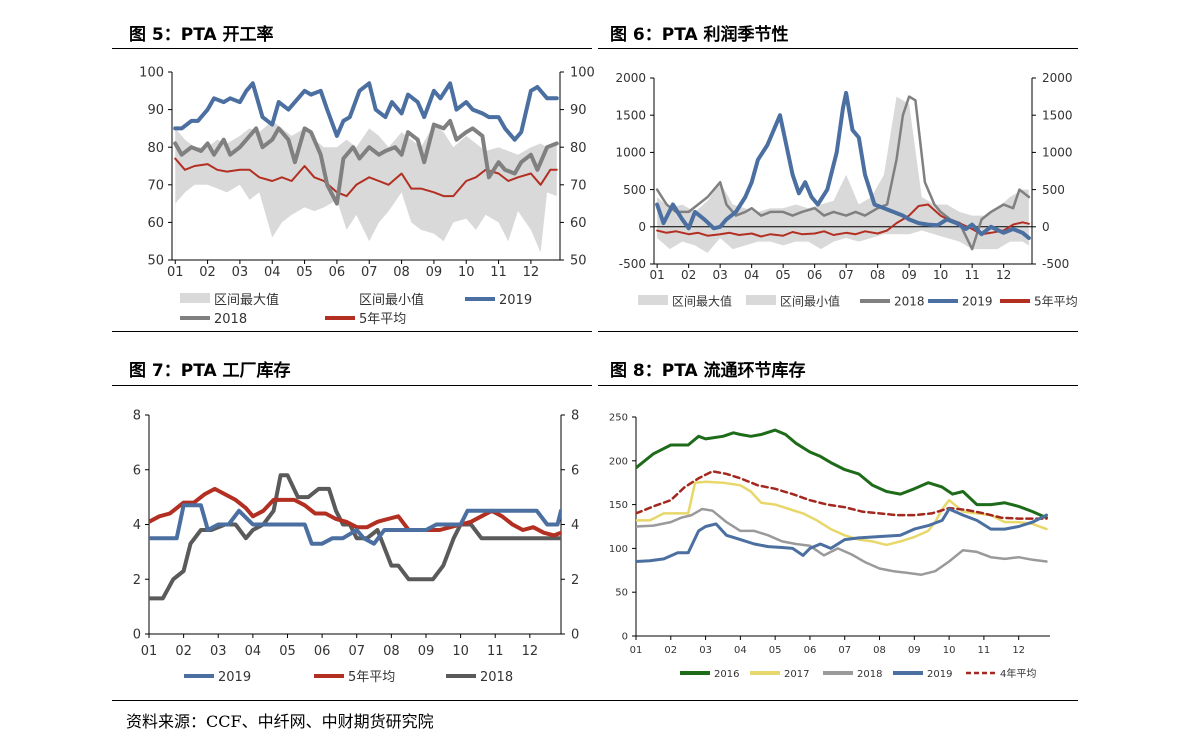  I want to click on y-tick-label-right: 1000, so click(1057, 153).